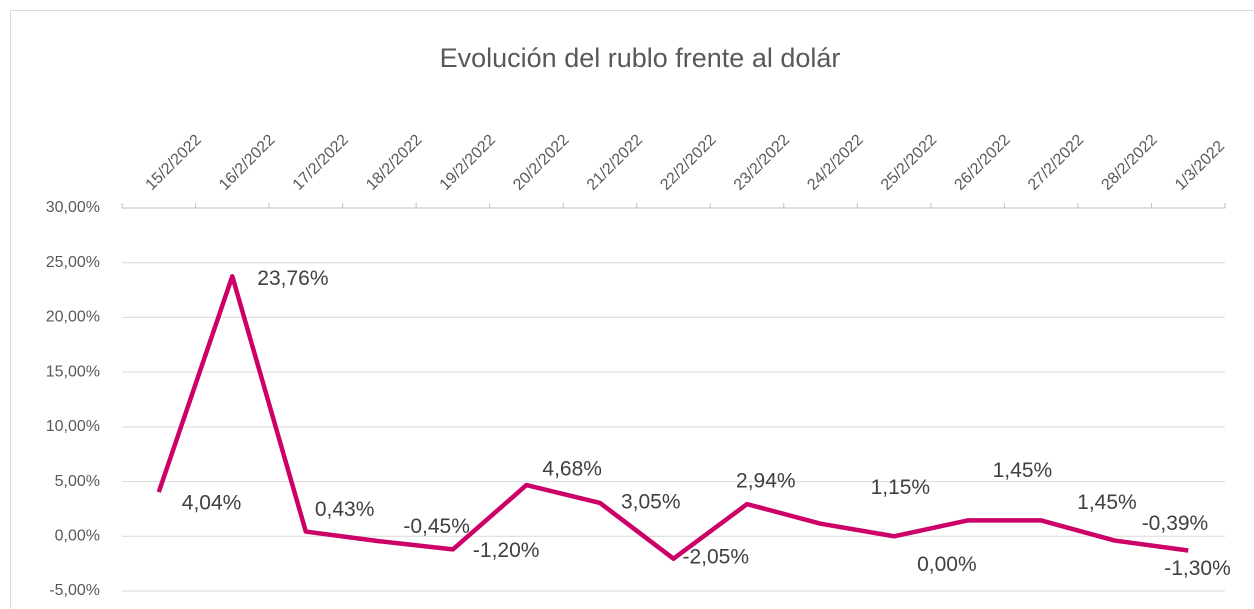  What do you see at coordinates (1197, 568) in the screenshot?
I see `data-label: -1,30%` at bounding box center [1197, 568].